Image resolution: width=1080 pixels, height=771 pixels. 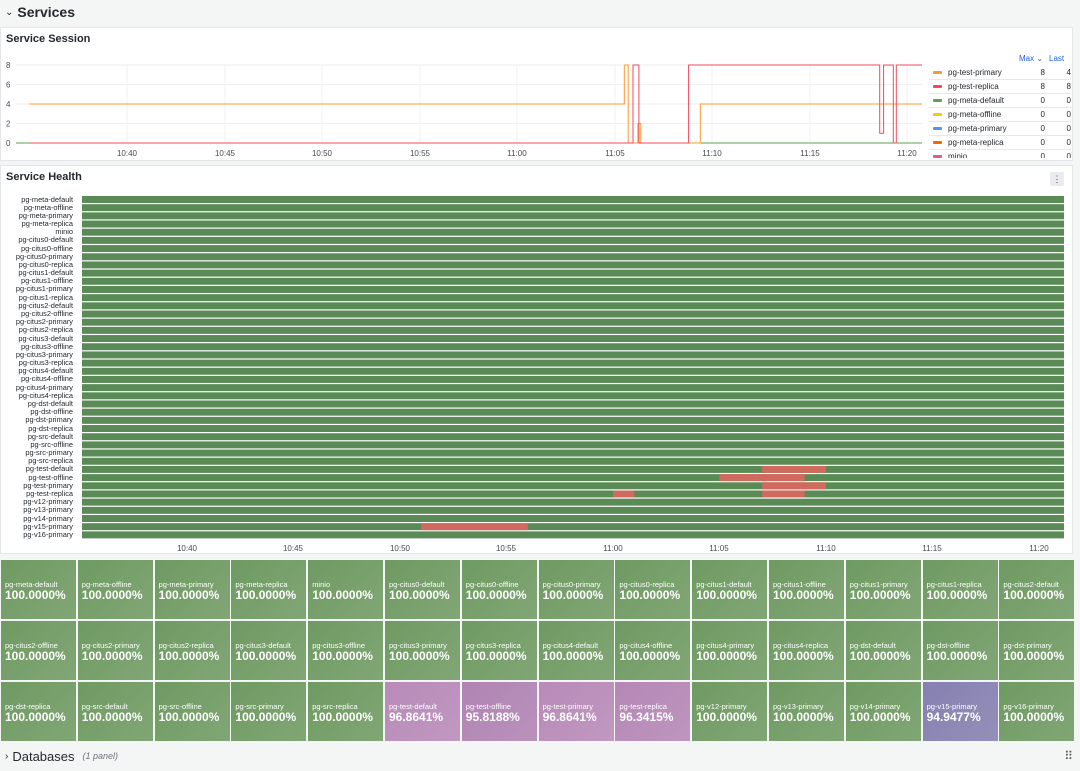 I want to click on health-row-label: pg-src-primary, so click(x=49, y=453).